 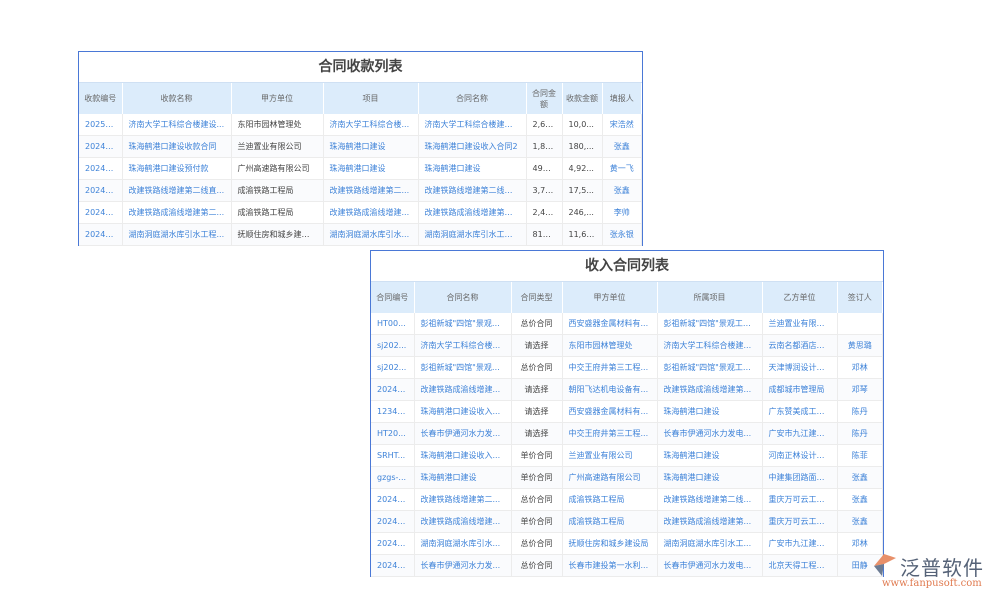 I want to click on table-cell: 田静, so click(x=860, y=565).